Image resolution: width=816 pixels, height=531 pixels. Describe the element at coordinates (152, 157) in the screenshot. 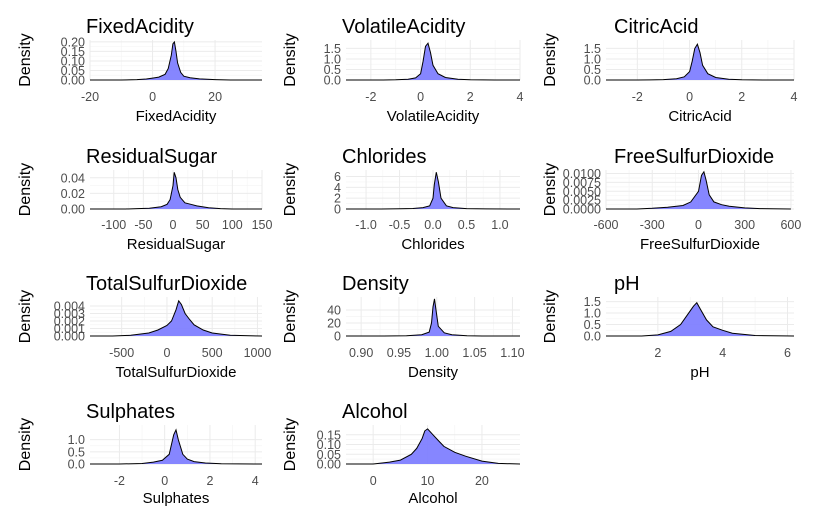

I see `panel-title: ResidualSugar` at that location.